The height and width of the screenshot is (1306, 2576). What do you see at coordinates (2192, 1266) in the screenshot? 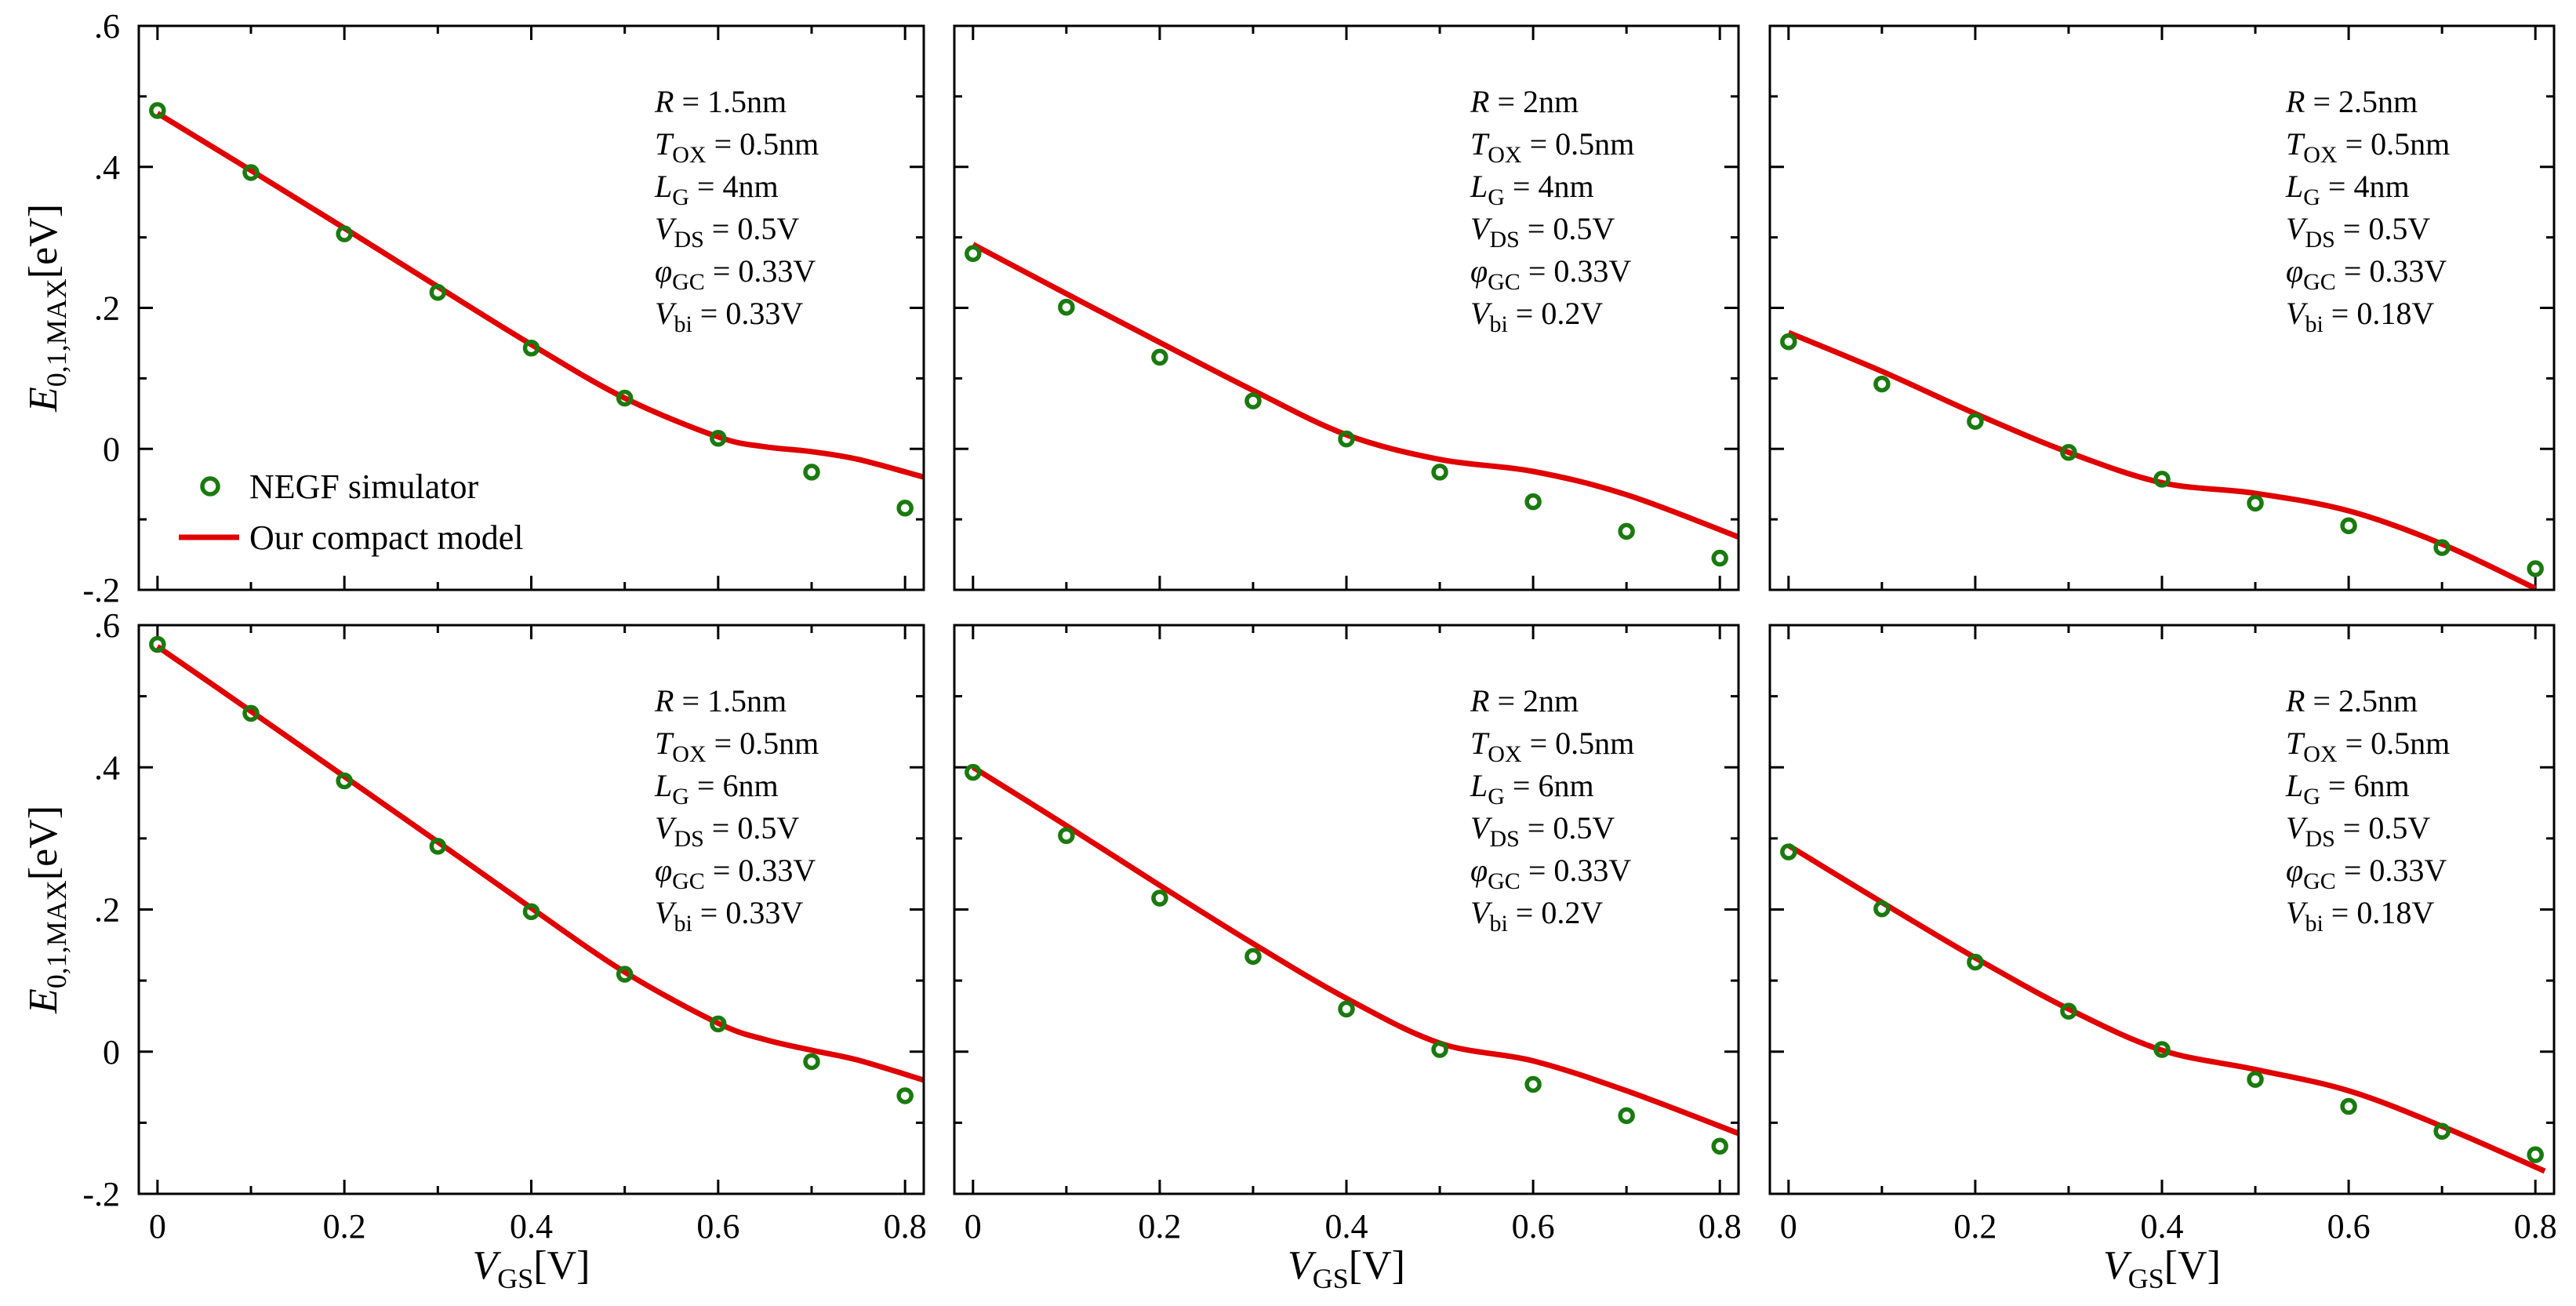
I see `x-axis-unit: [V]` at bounding box center [2192, 1266].